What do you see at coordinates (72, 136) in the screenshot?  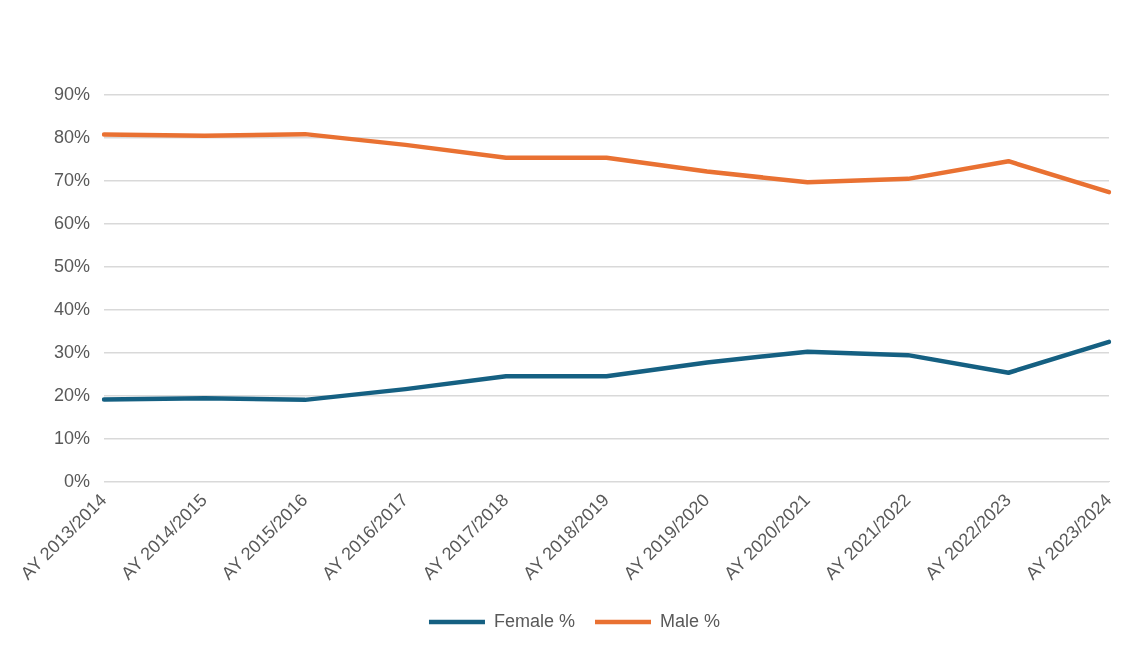 I see `y-tick-label: 80%` at bounding box center [72, 136].